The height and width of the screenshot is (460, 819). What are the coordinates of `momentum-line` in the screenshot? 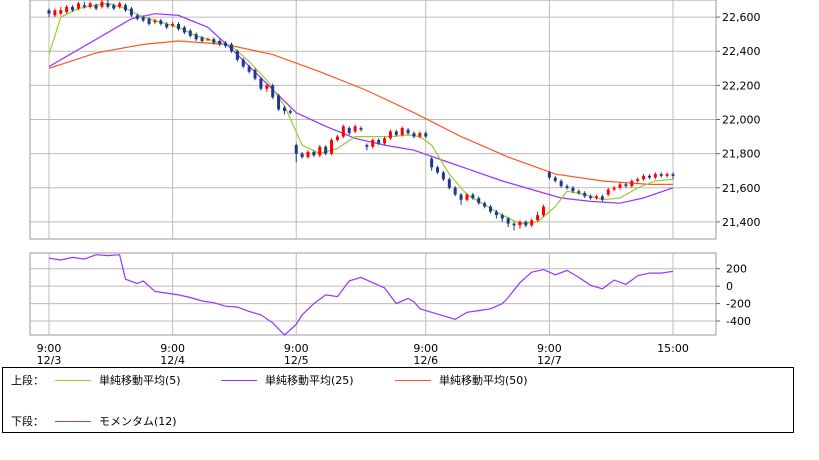 It's located at (361, 295).